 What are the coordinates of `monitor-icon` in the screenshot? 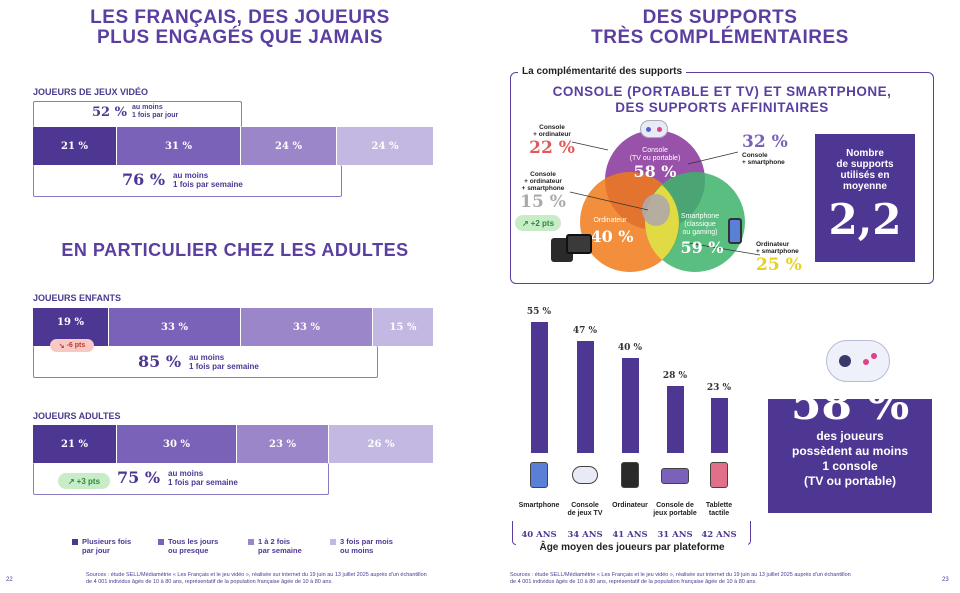 It's located at (579, 244).